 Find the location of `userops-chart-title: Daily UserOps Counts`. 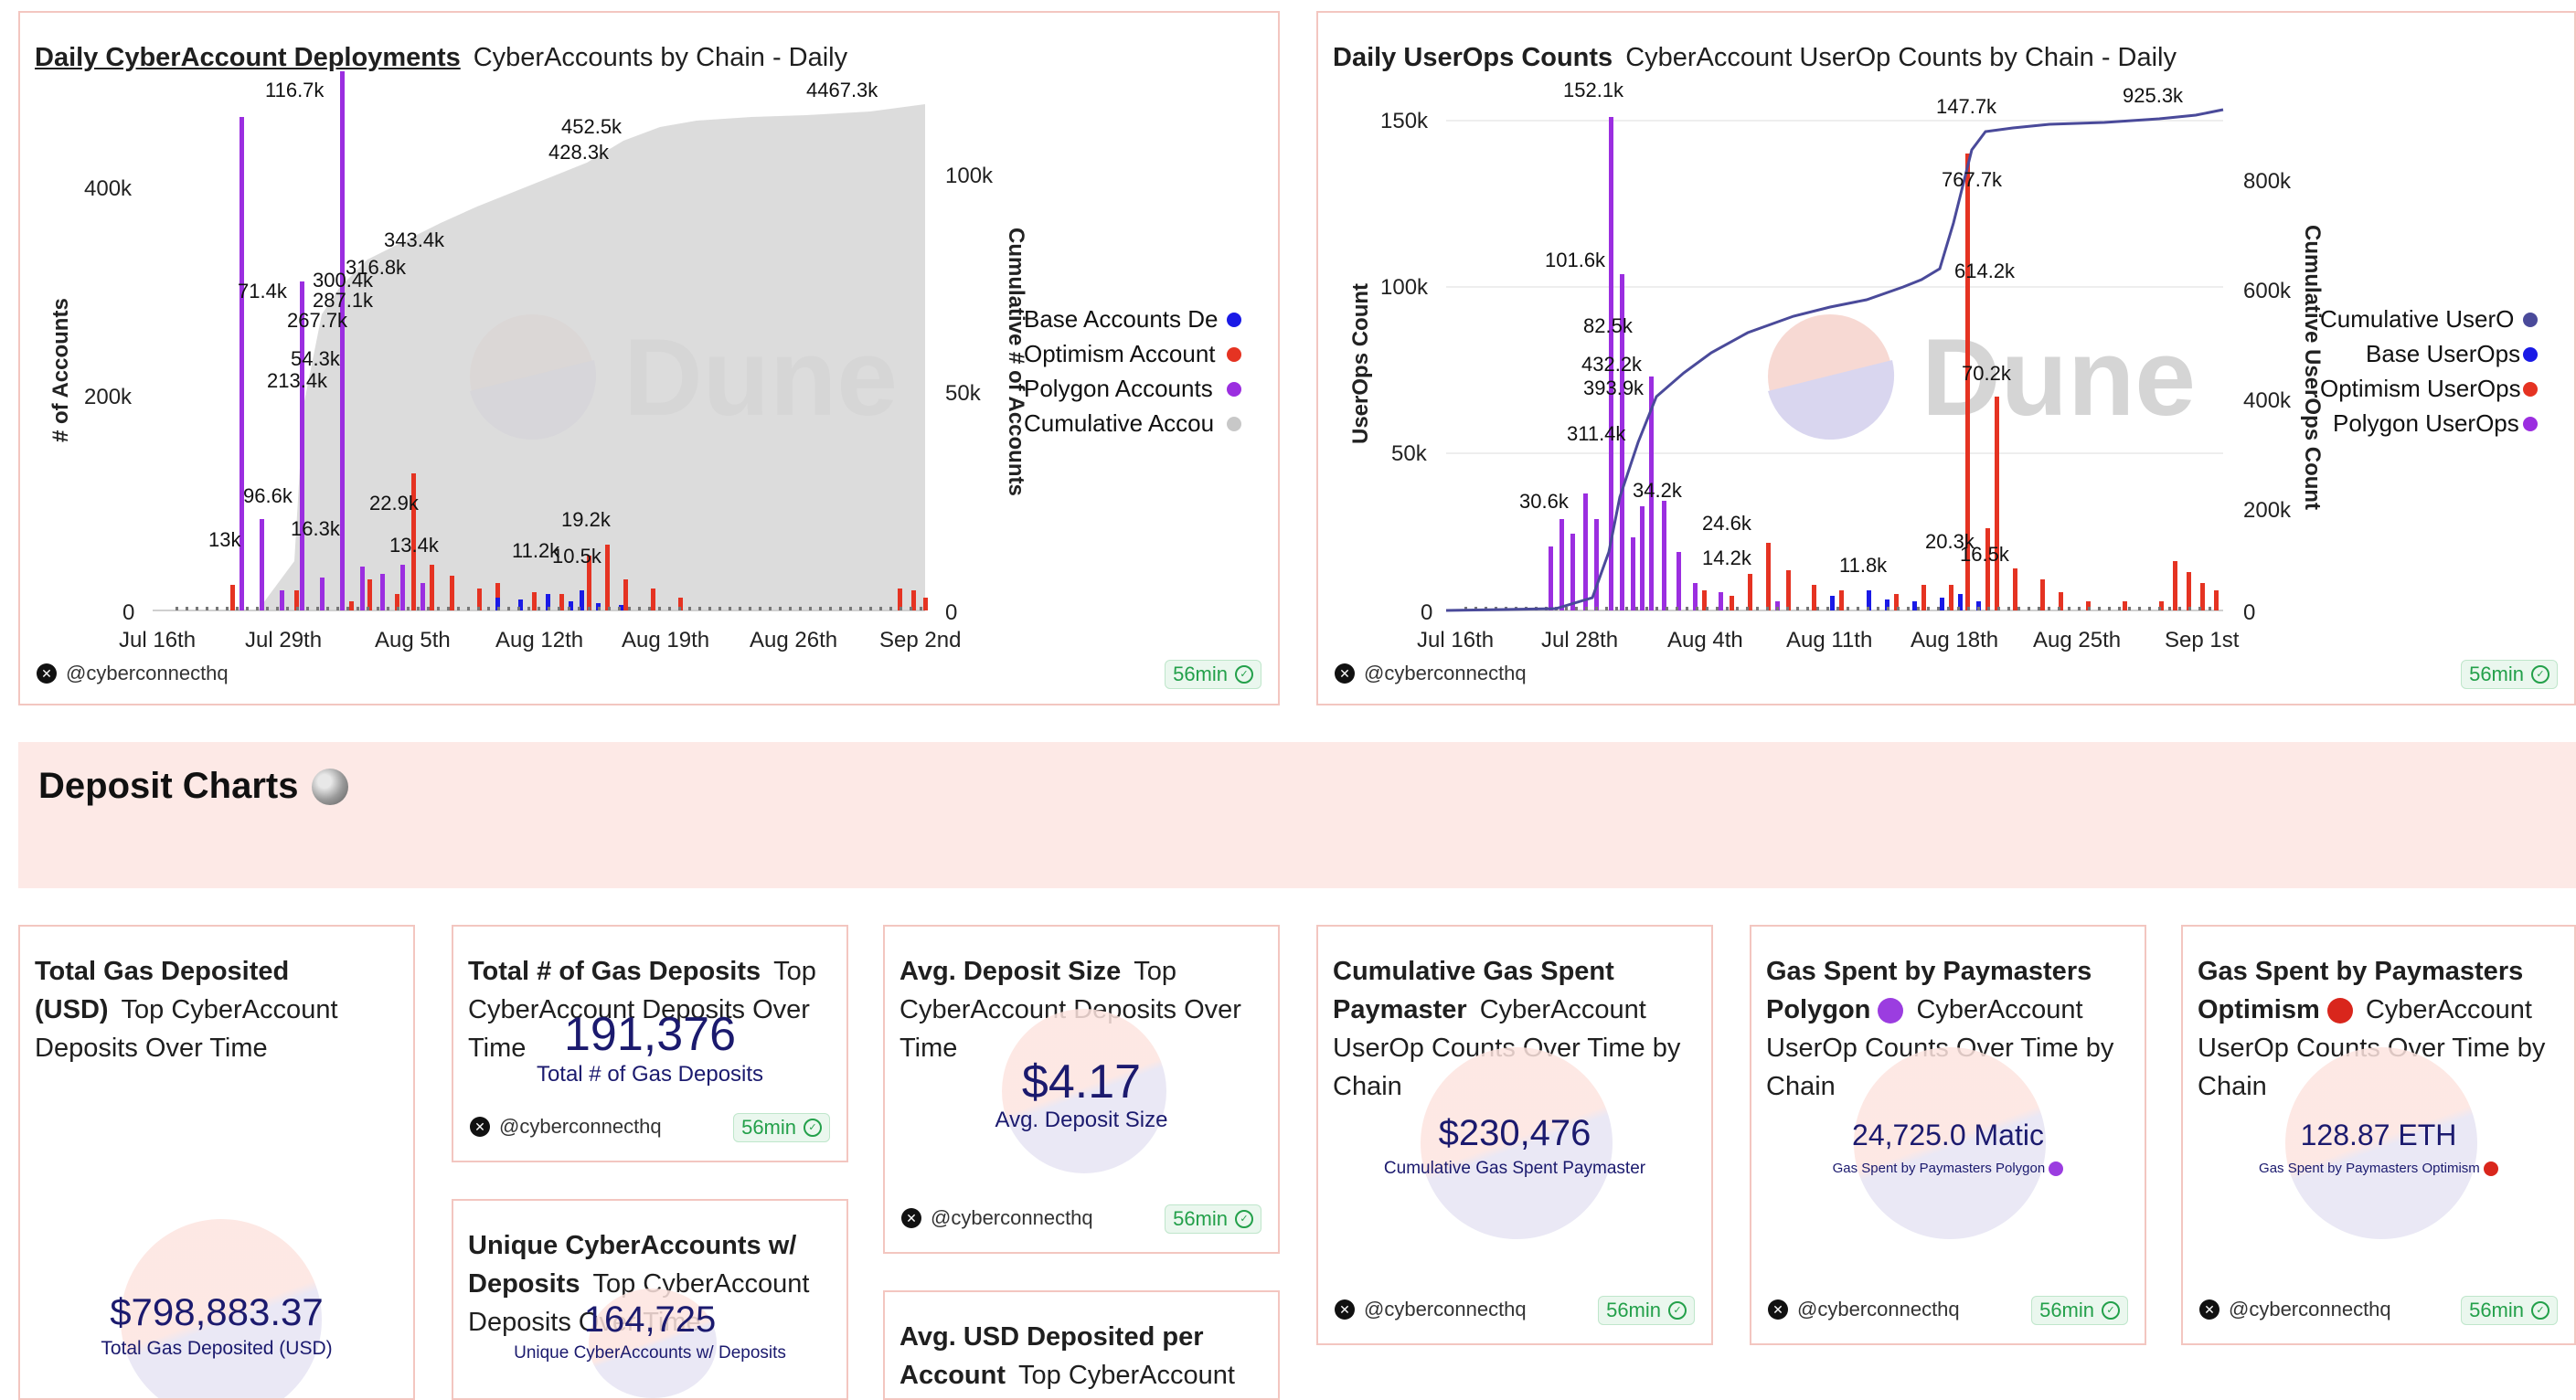

userops-chart-title: Daily UserOps Counts is located at coordinates (1473, 57).